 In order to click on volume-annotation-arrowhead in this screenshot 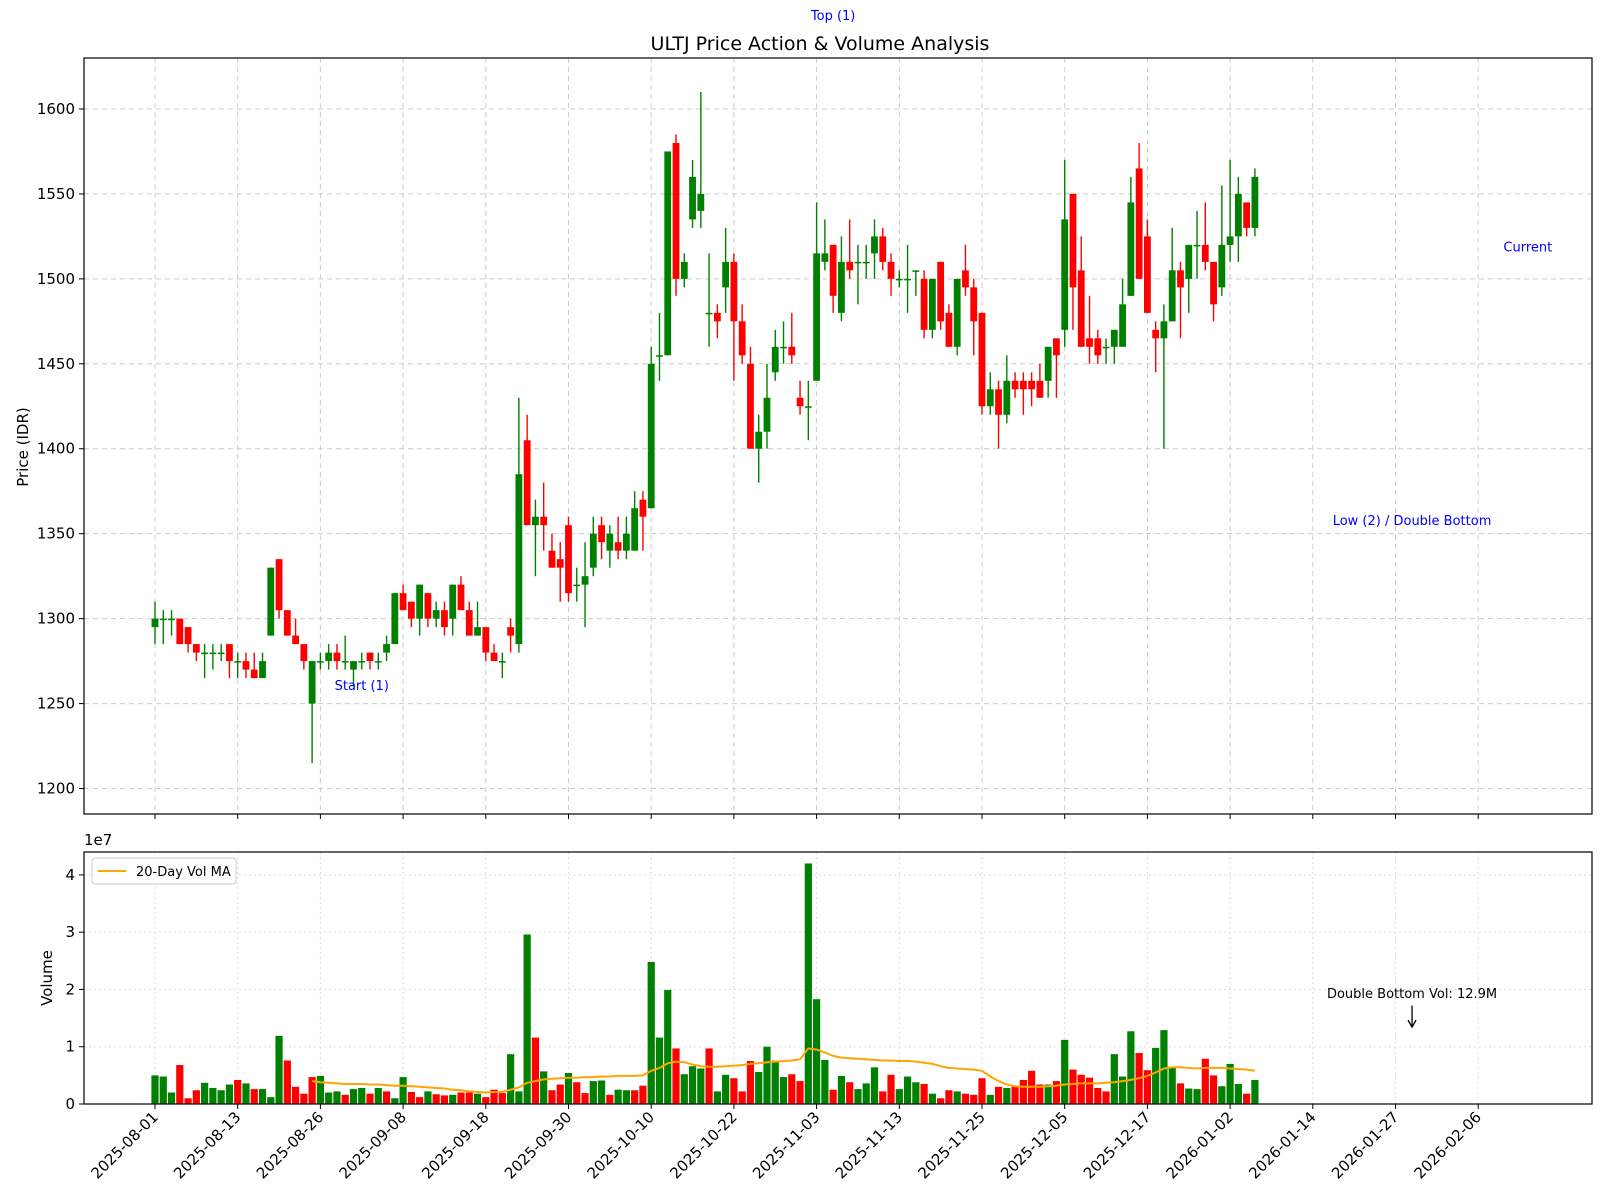, I will do `click(1412, 1024)`.